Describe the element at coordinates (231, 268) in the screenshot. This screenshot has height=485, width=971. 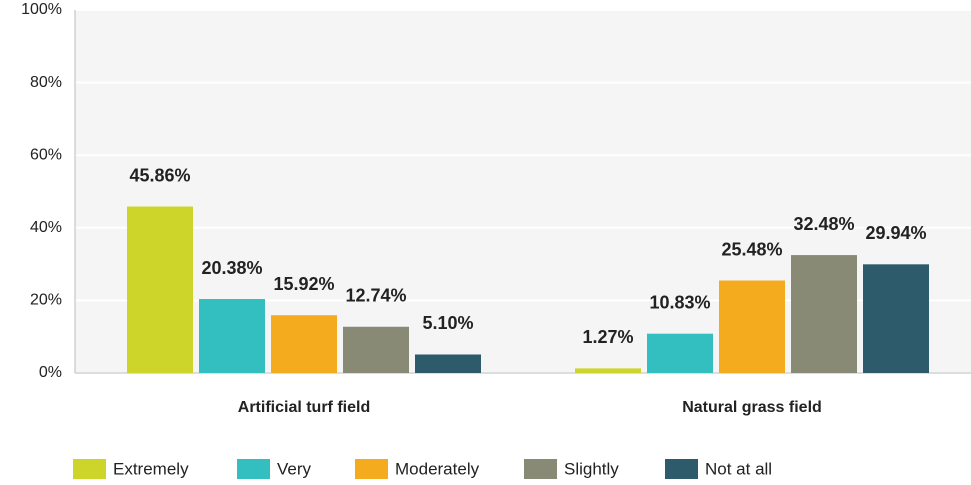
I see `value-label: 20.38%` at that location.